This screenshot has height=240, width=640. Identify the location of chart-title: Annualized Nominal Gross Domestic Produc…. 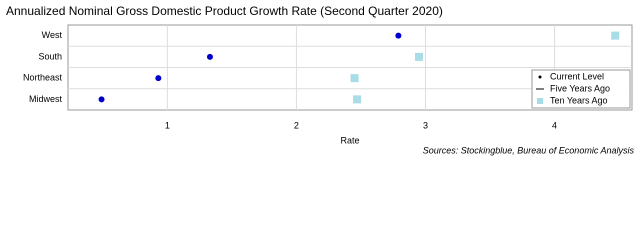
(224, 11).